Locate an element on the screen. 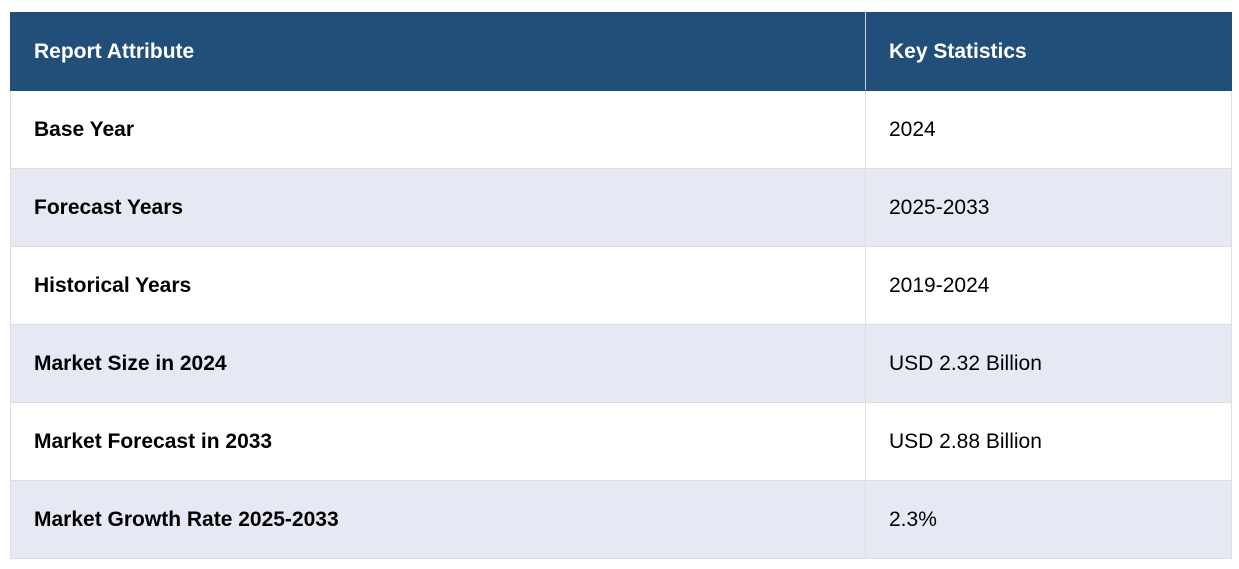  row-attribute: Market Forecast in 2033 is located at coordinates (438, 441).